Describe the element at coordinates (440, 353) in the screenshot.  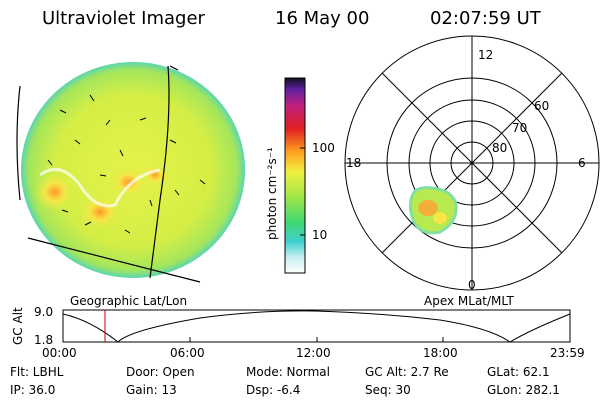
I see `x-tick-1800: 18:00` at that location.